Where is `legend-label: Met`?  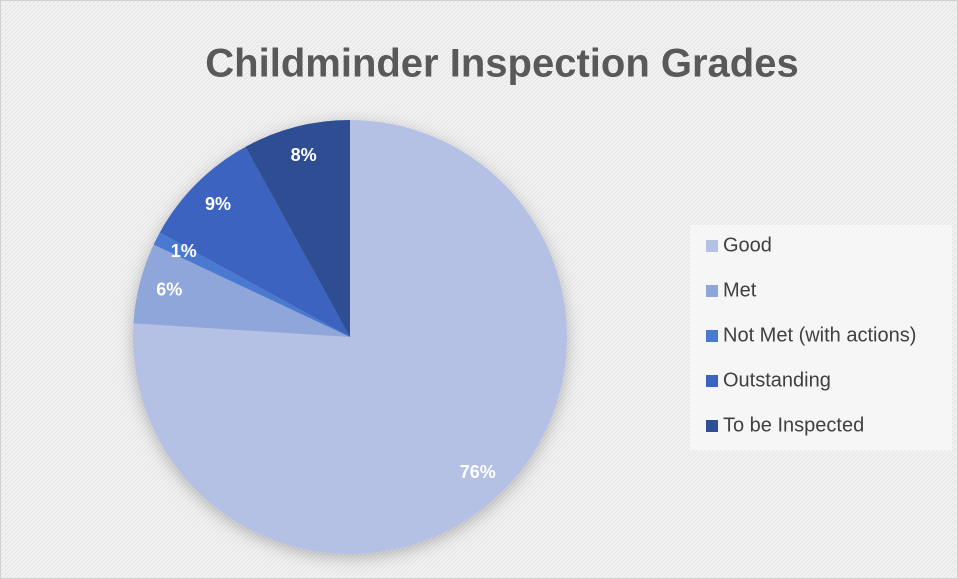 legend-label: Met is located at coordinates (740, 290).